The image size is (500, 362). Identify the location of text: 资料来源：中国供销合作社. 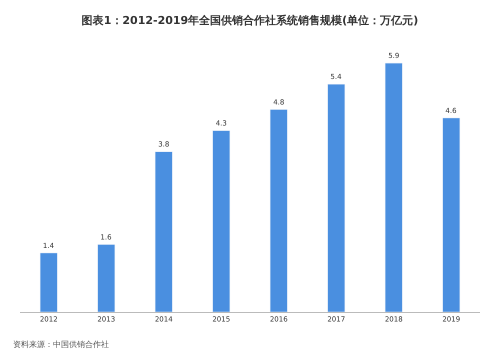
(61, 344).